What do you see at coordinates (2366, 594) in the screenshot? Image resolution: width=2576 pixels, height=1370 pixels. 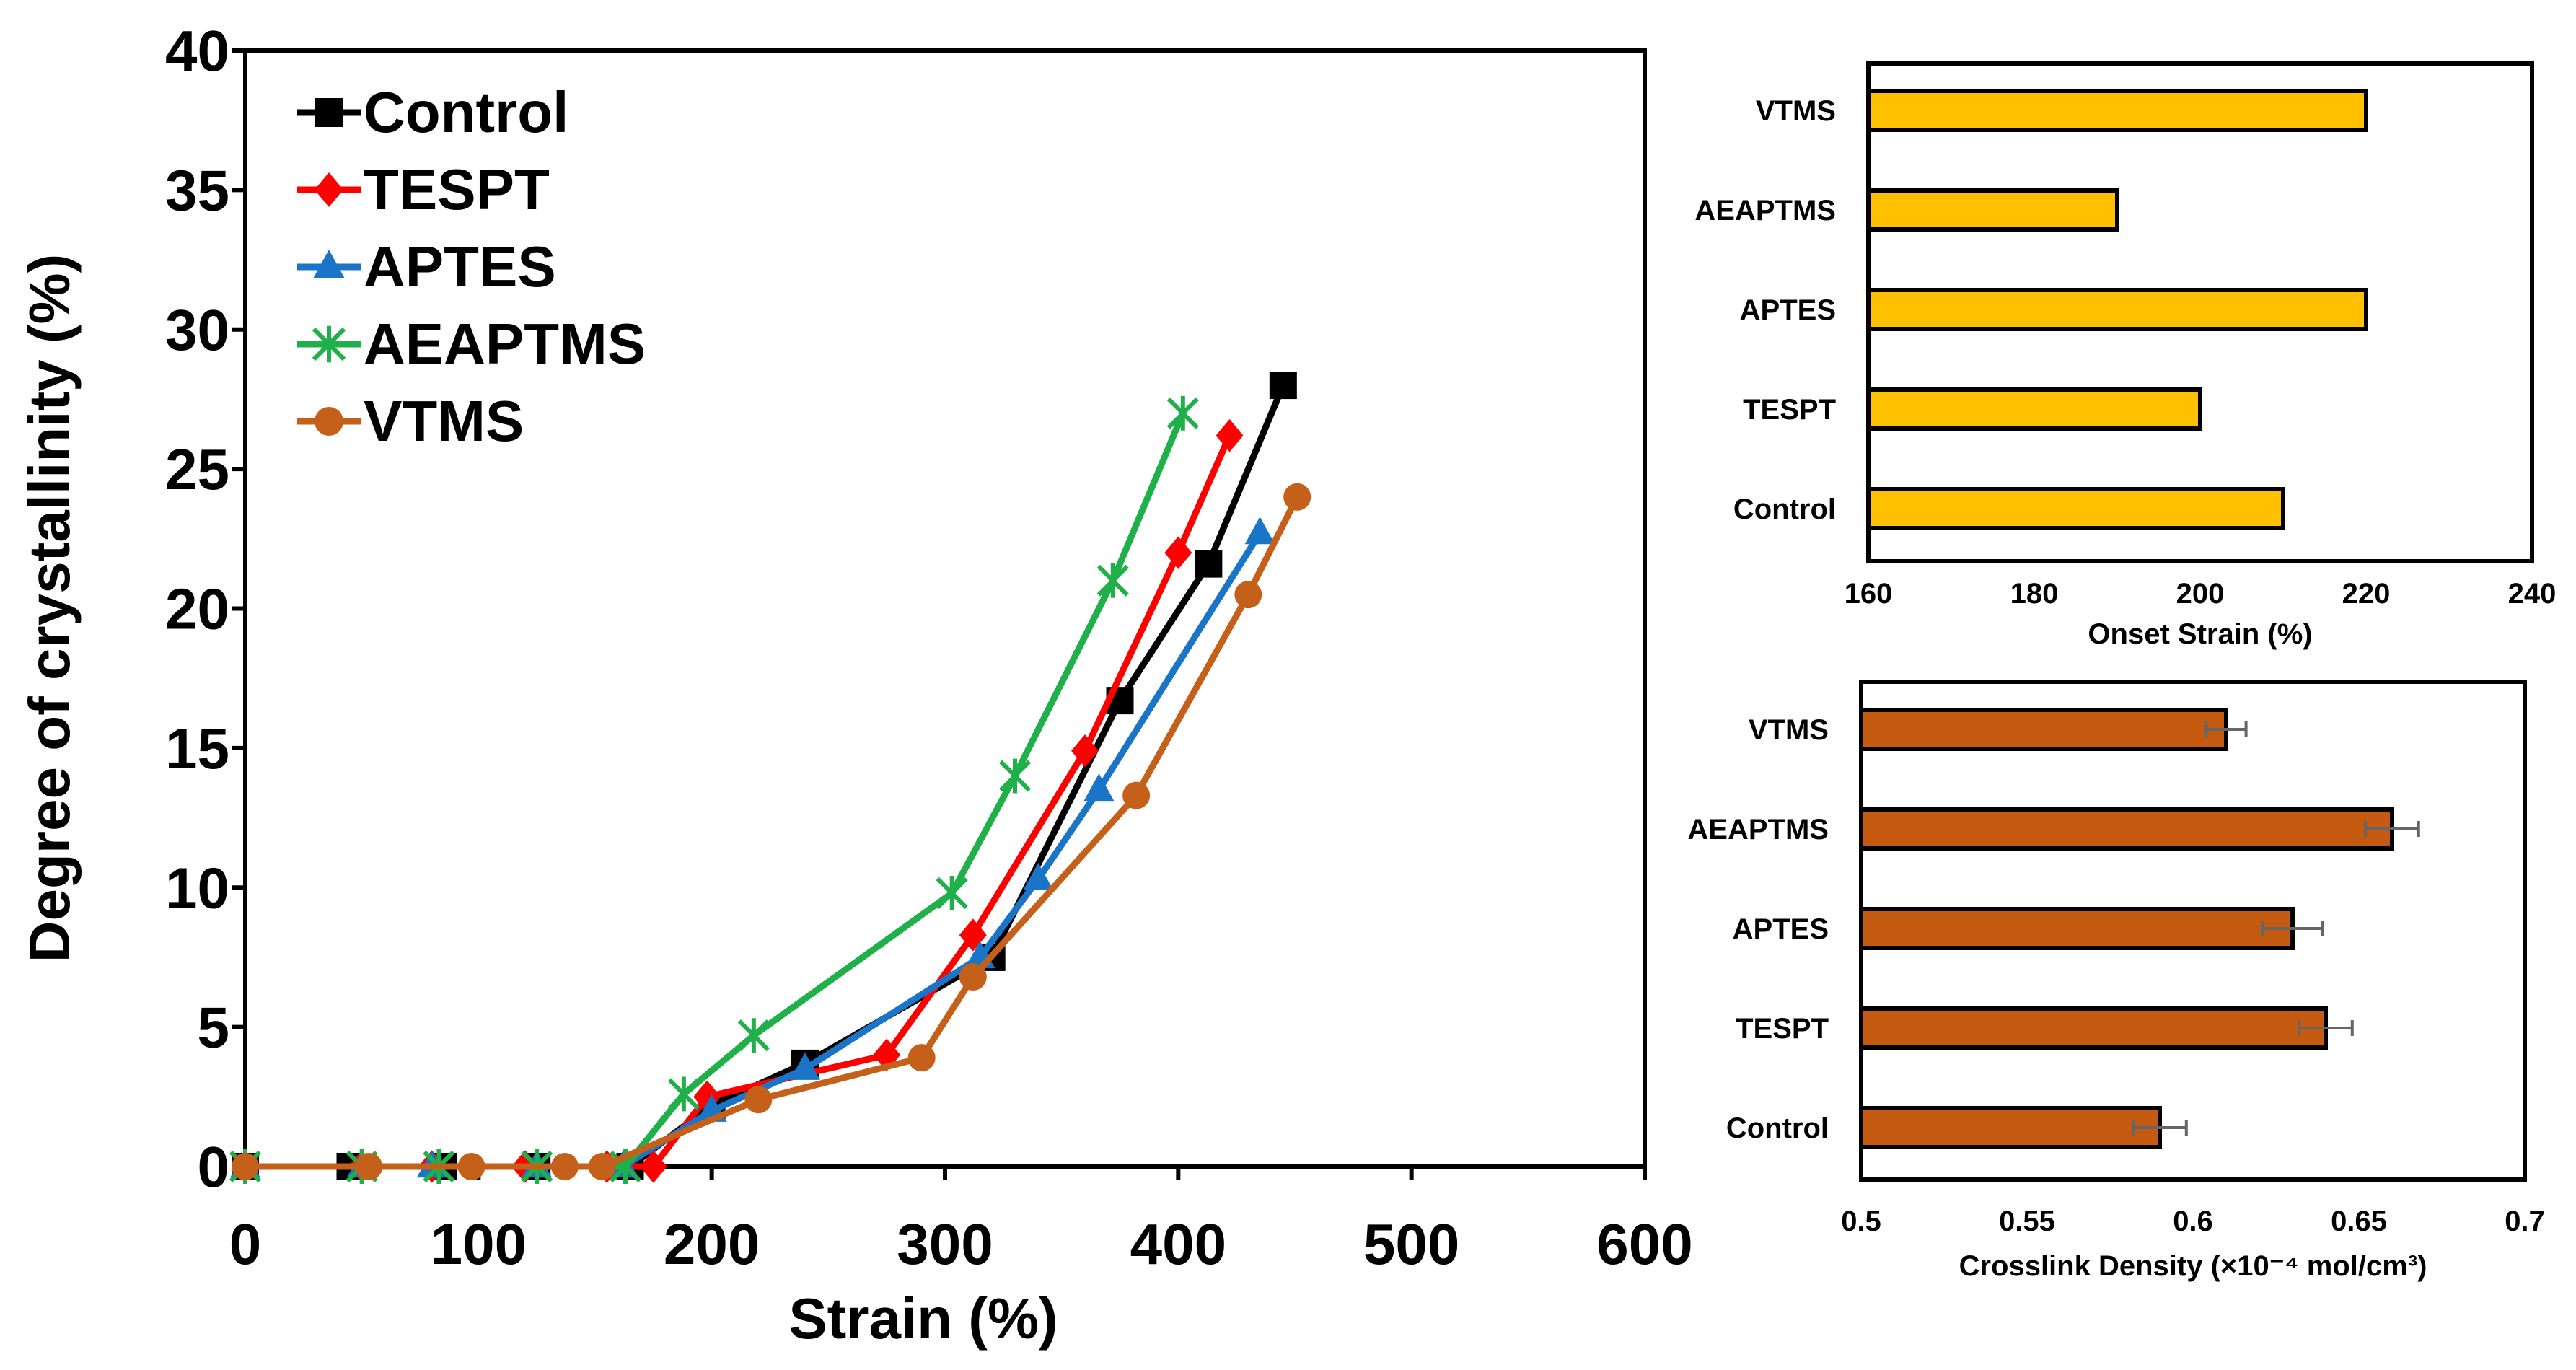 I see `x-tick-label: 220` at bounding box center [2366, 594].